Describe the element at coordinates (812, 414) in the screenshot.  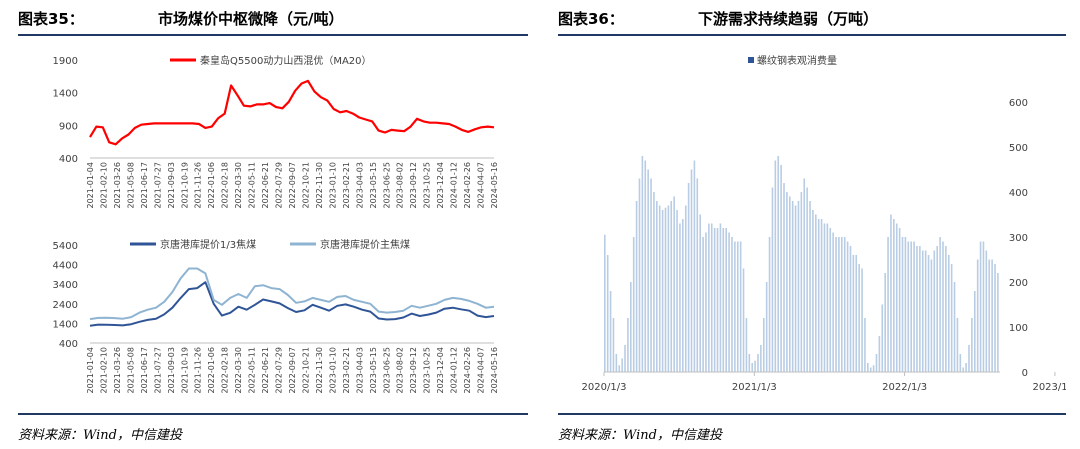
I see `right-bottom-rule` at that location.